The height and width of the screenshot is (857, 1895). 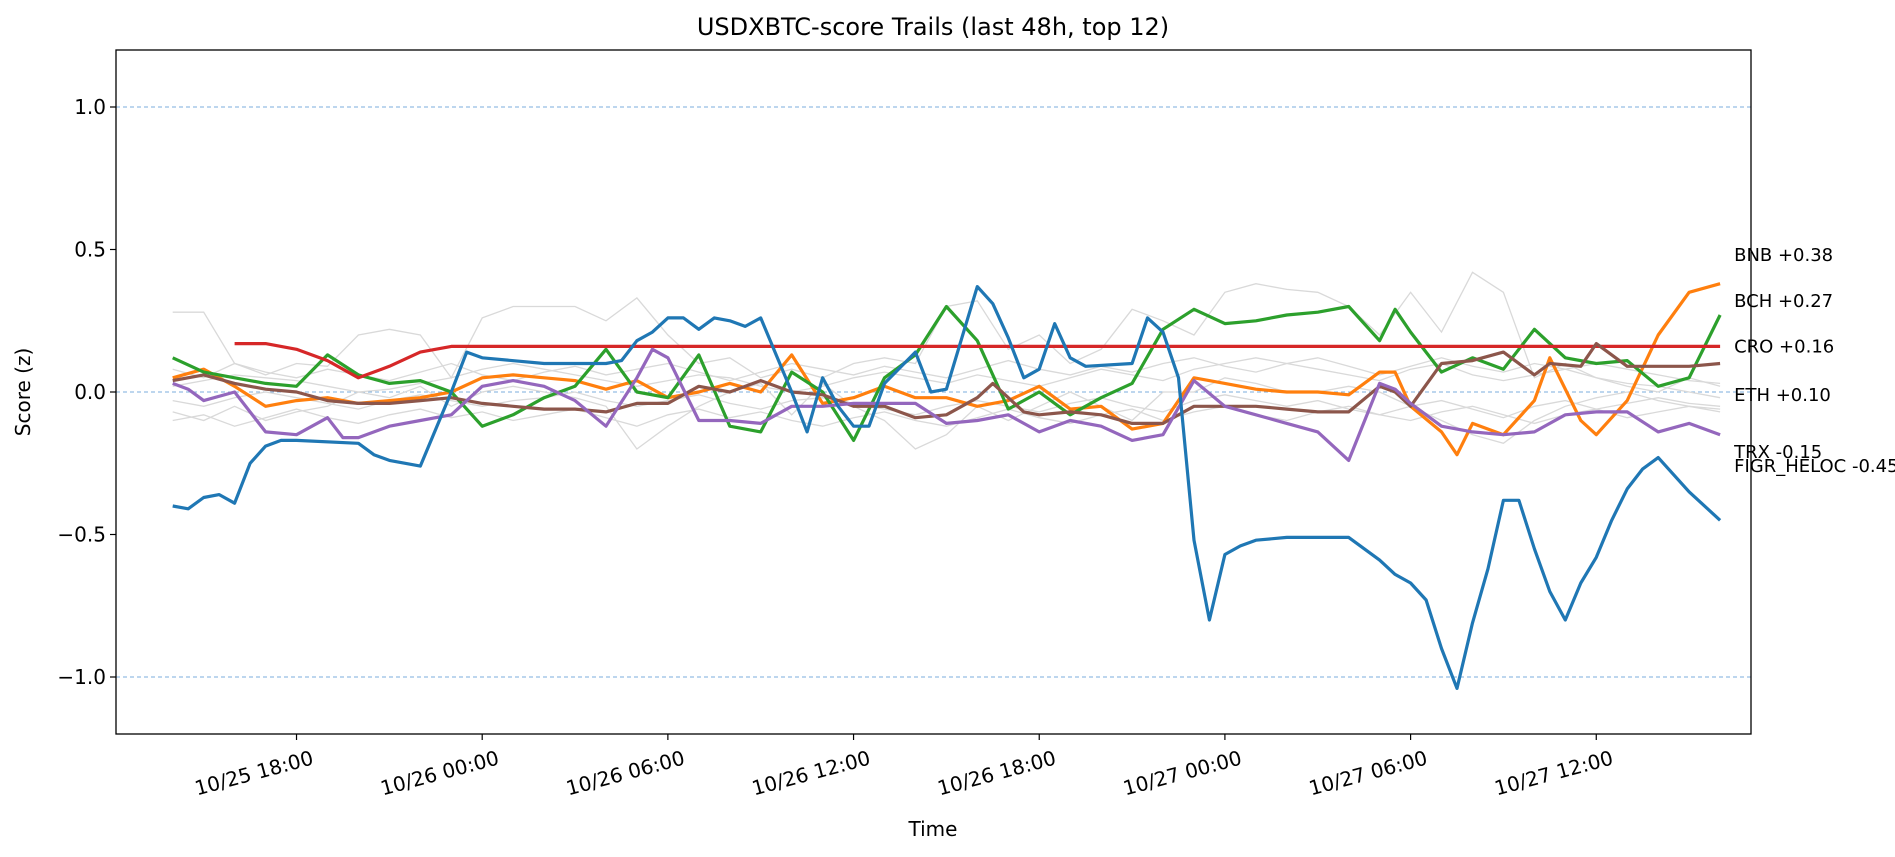 What do you see at coordinates (1777, 452) in the screenshot?
I see `series-end-label-trx: TRX -0.15` at bounding box center [1777, 452].